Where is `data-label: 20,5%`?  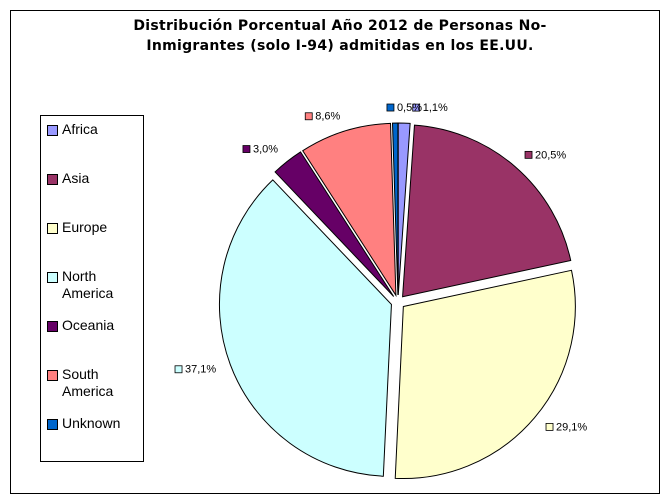
data-label: 20,5% is located at coordinates (545, 155).